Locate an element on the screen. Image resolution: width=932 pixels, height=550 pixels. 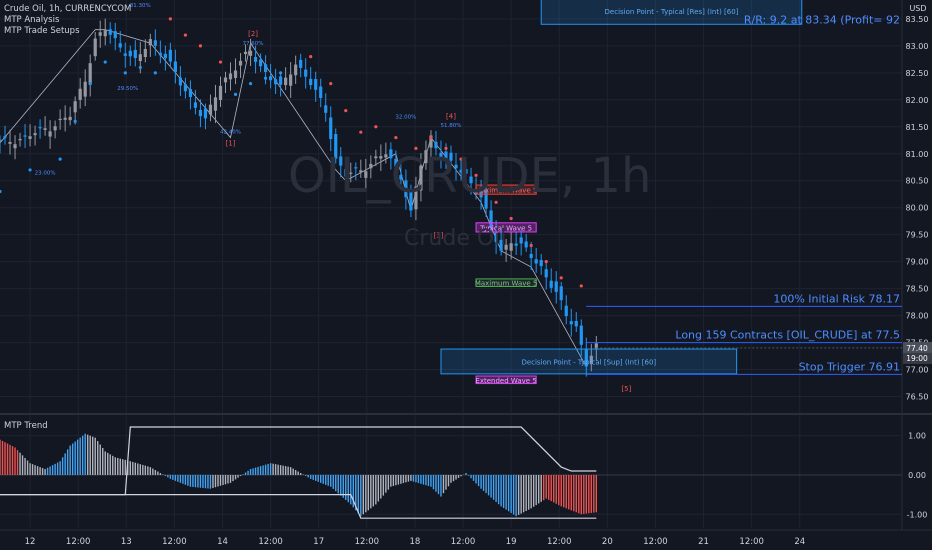
study-mtp-analysis: MTP Analysis is located at coordinates (32, 20).